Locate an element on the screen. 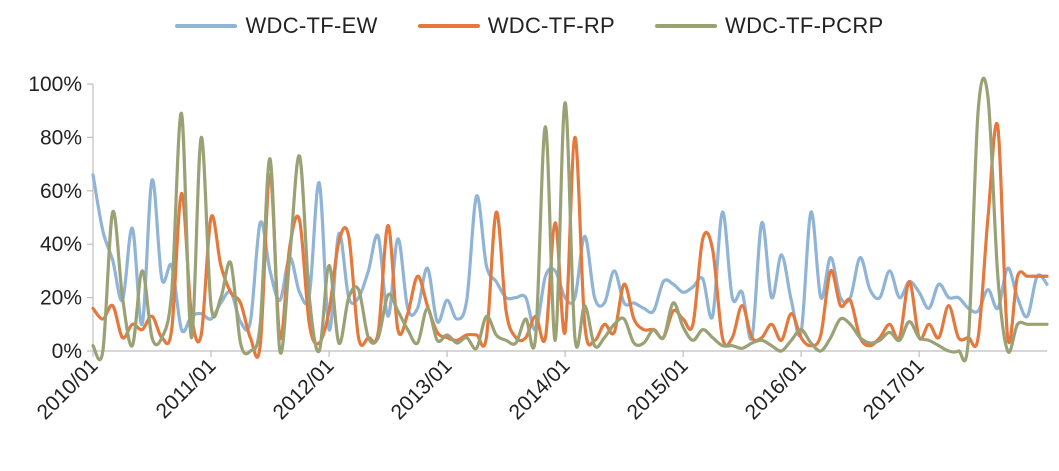 The height and width of the screenshot is (471, 1059). x-tick-label: 2015/01 is located at coordinates (658, 389).